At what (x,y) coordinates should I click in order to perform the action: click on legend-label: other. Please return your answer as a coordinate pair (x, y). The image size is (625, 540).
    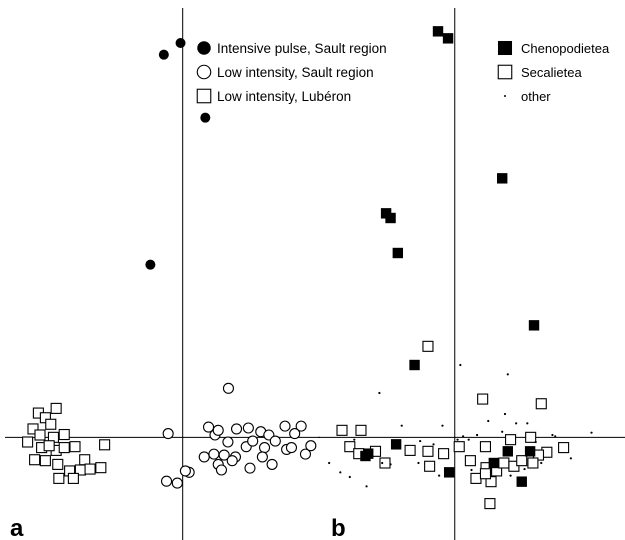
    Looking at the image, I should click on (536, 96).